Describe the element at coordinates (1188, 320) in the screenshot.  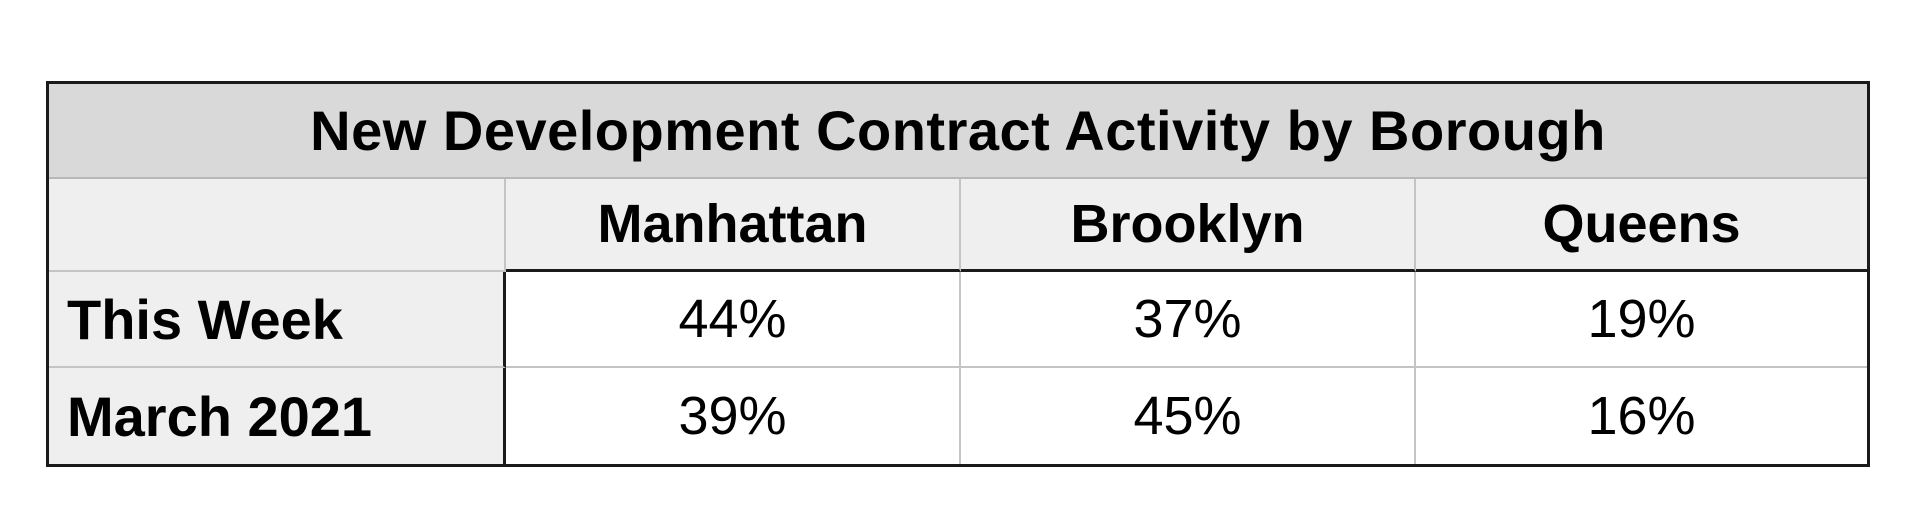
I see `value-this-week-brooklyn: 37%` at that location.